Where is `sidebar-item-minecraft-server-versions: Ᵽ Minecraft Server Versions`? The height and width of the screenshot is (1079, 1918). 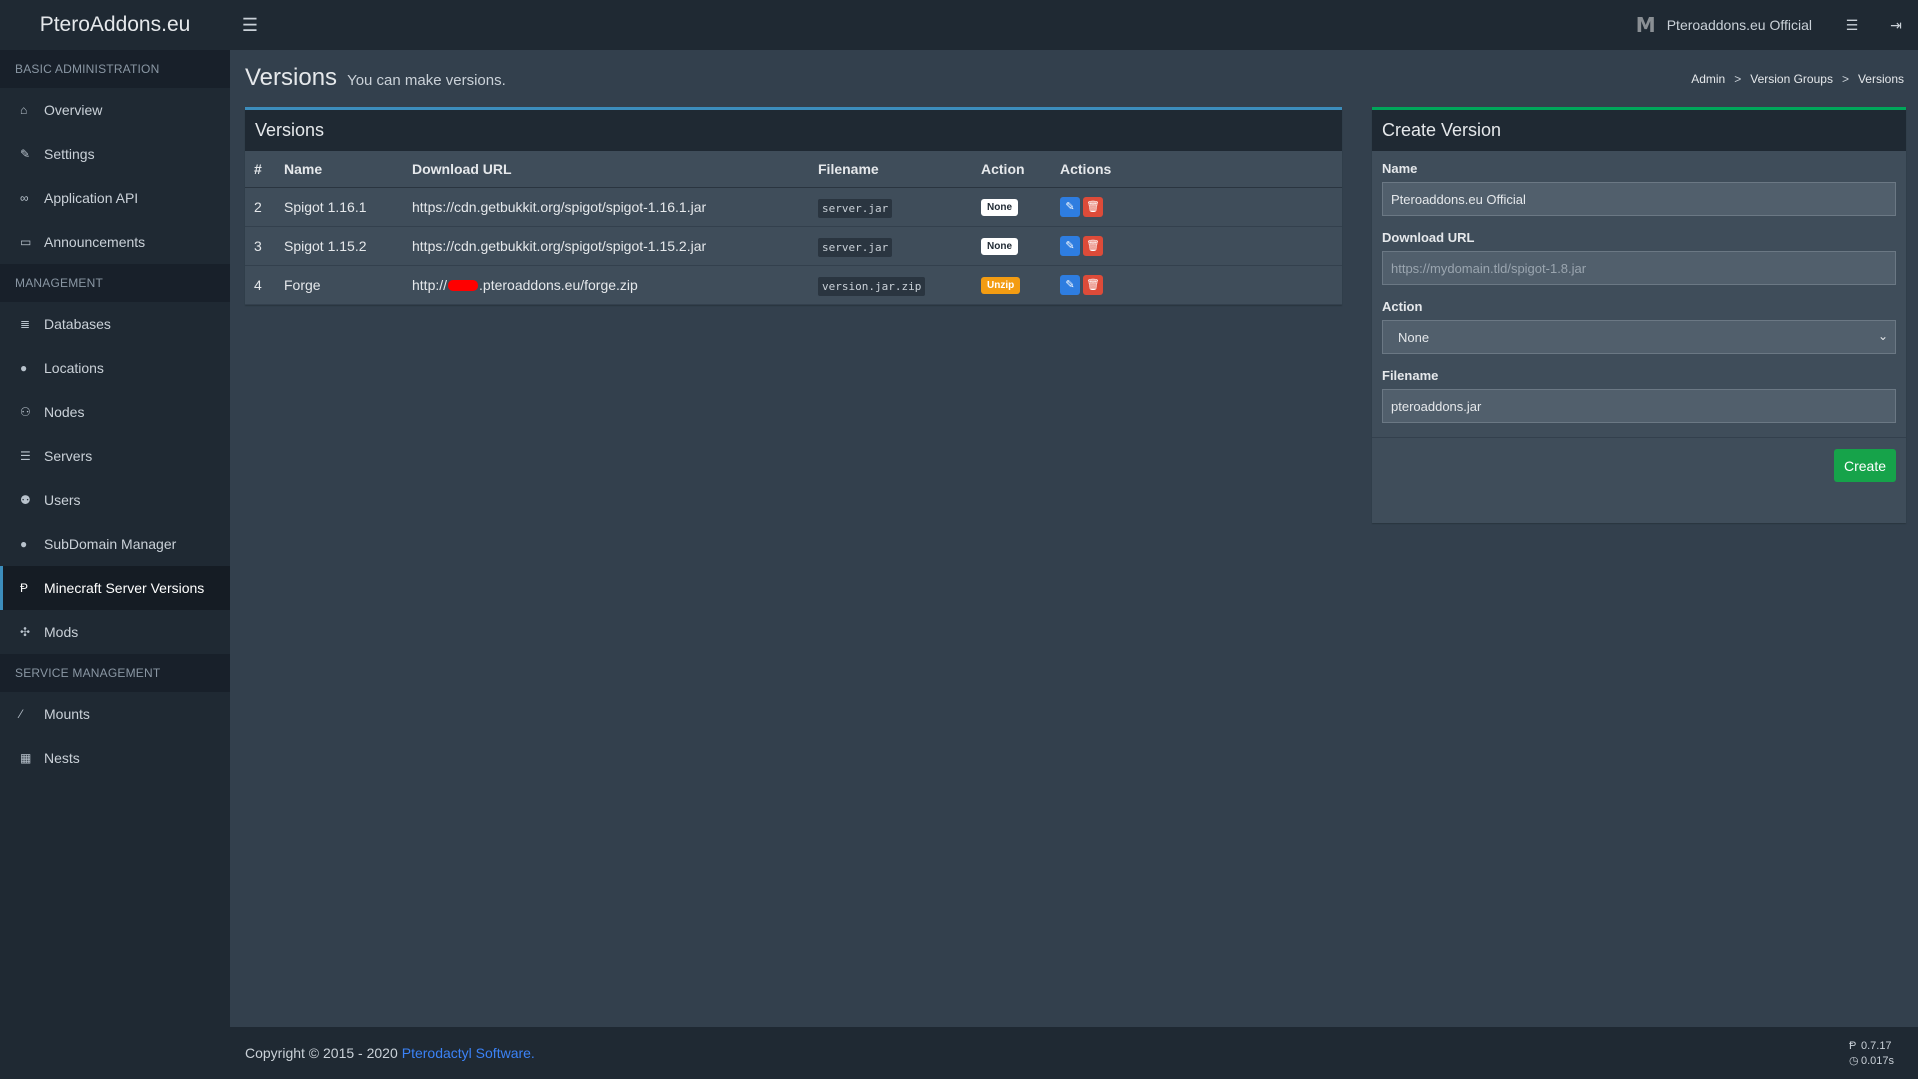
sidebar-item-minecraft-server-versions: Ᵽ Minecraft Server Versions is located at coordinates (115, 588).